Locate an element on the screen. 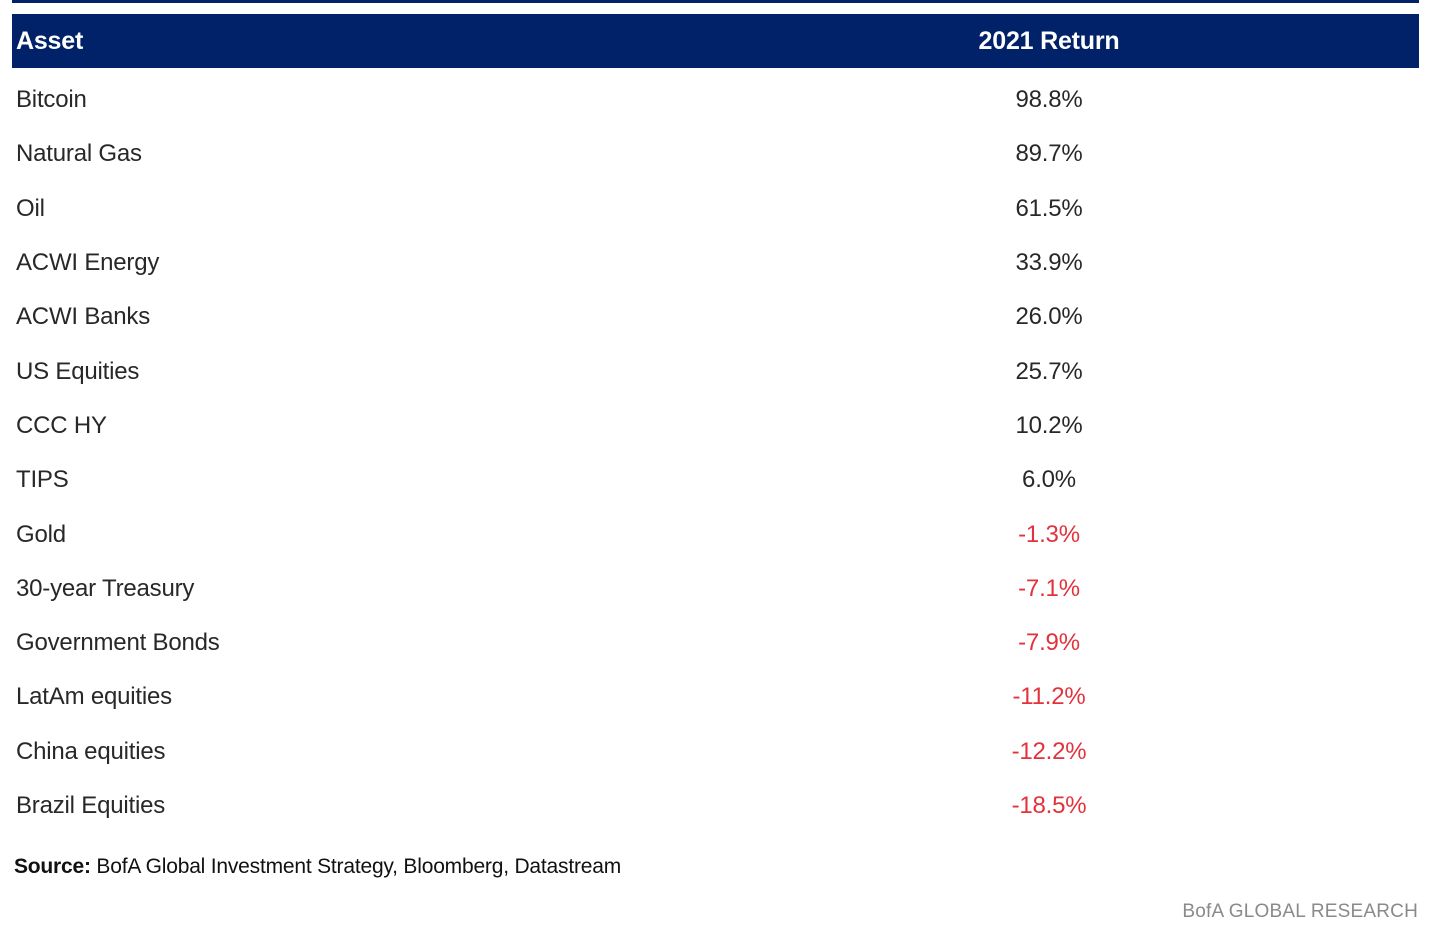  return-value: -12.2% is located at coordinates (1049, 751).